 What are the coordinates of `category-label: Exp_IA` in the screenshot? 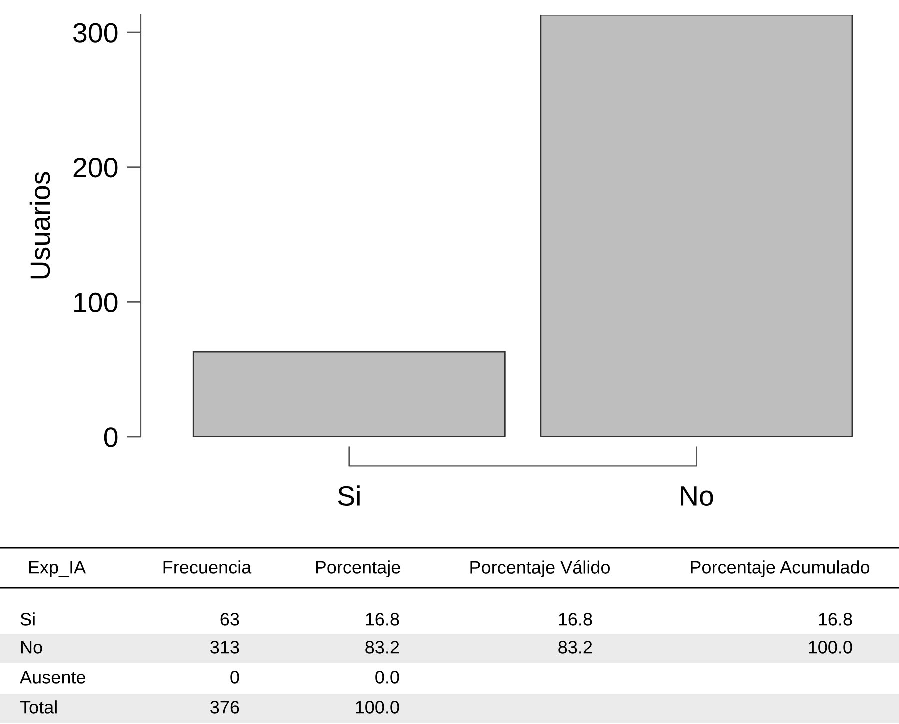 It's located at (57, 569).